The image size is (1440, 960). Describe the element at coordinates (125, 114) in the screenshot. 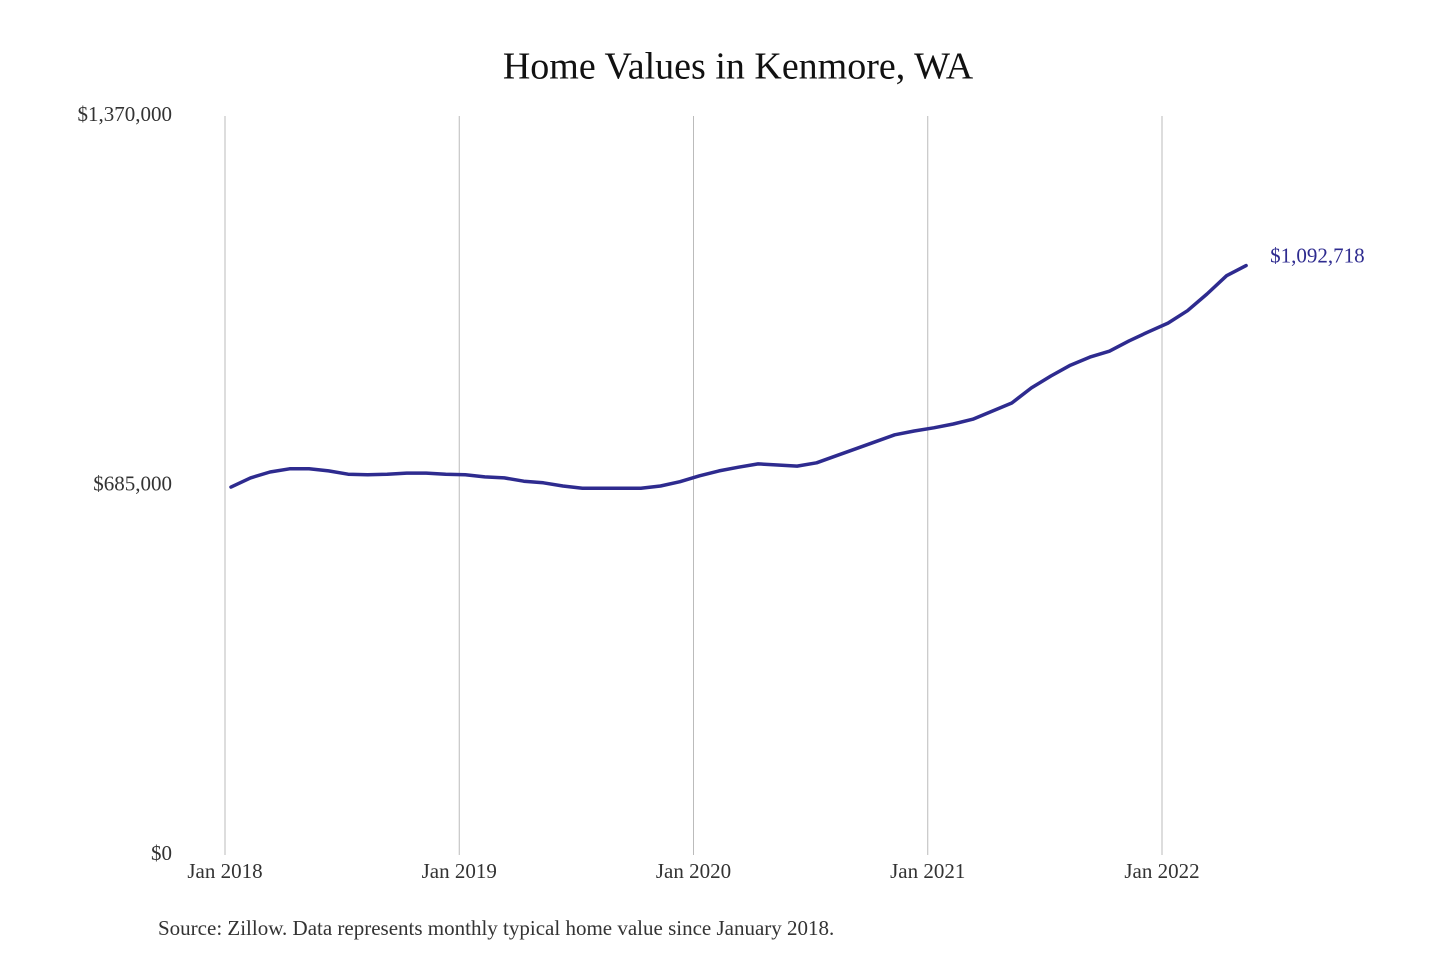

I see `y-tick-label: $1,370,000` at that location.